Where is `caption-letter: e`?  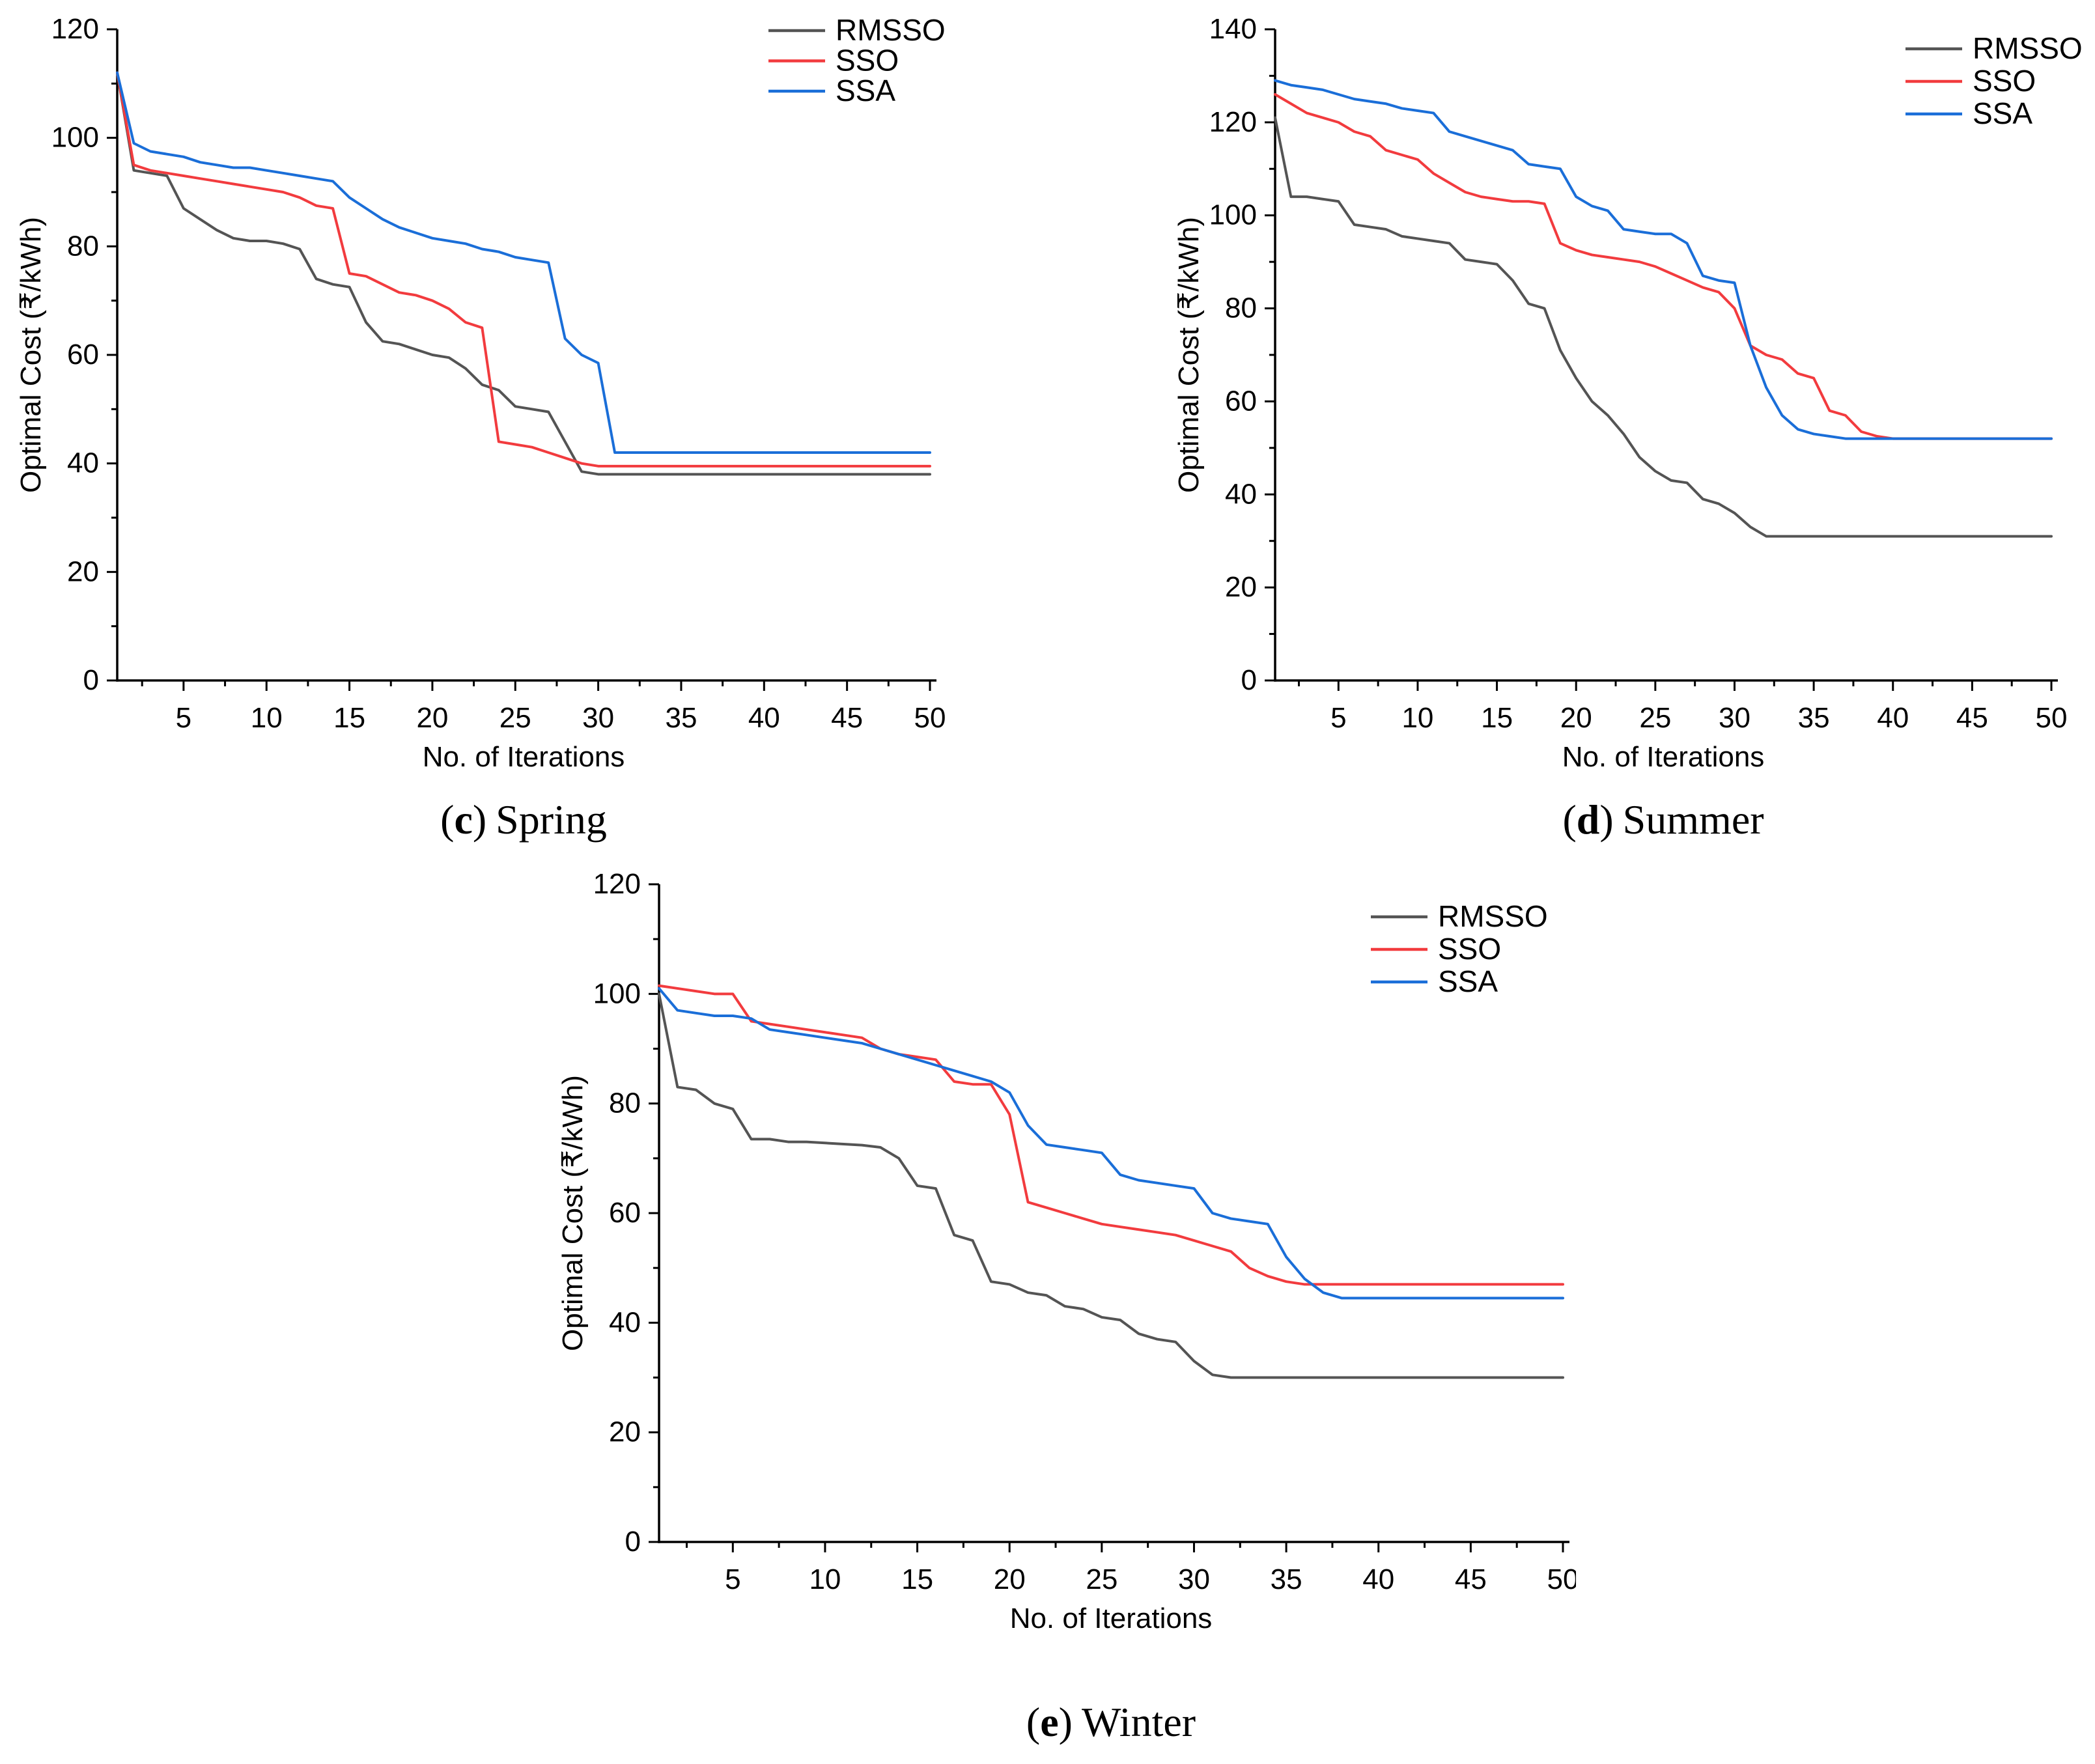
caption-letter: e is located at coordinates (1049, 1722).